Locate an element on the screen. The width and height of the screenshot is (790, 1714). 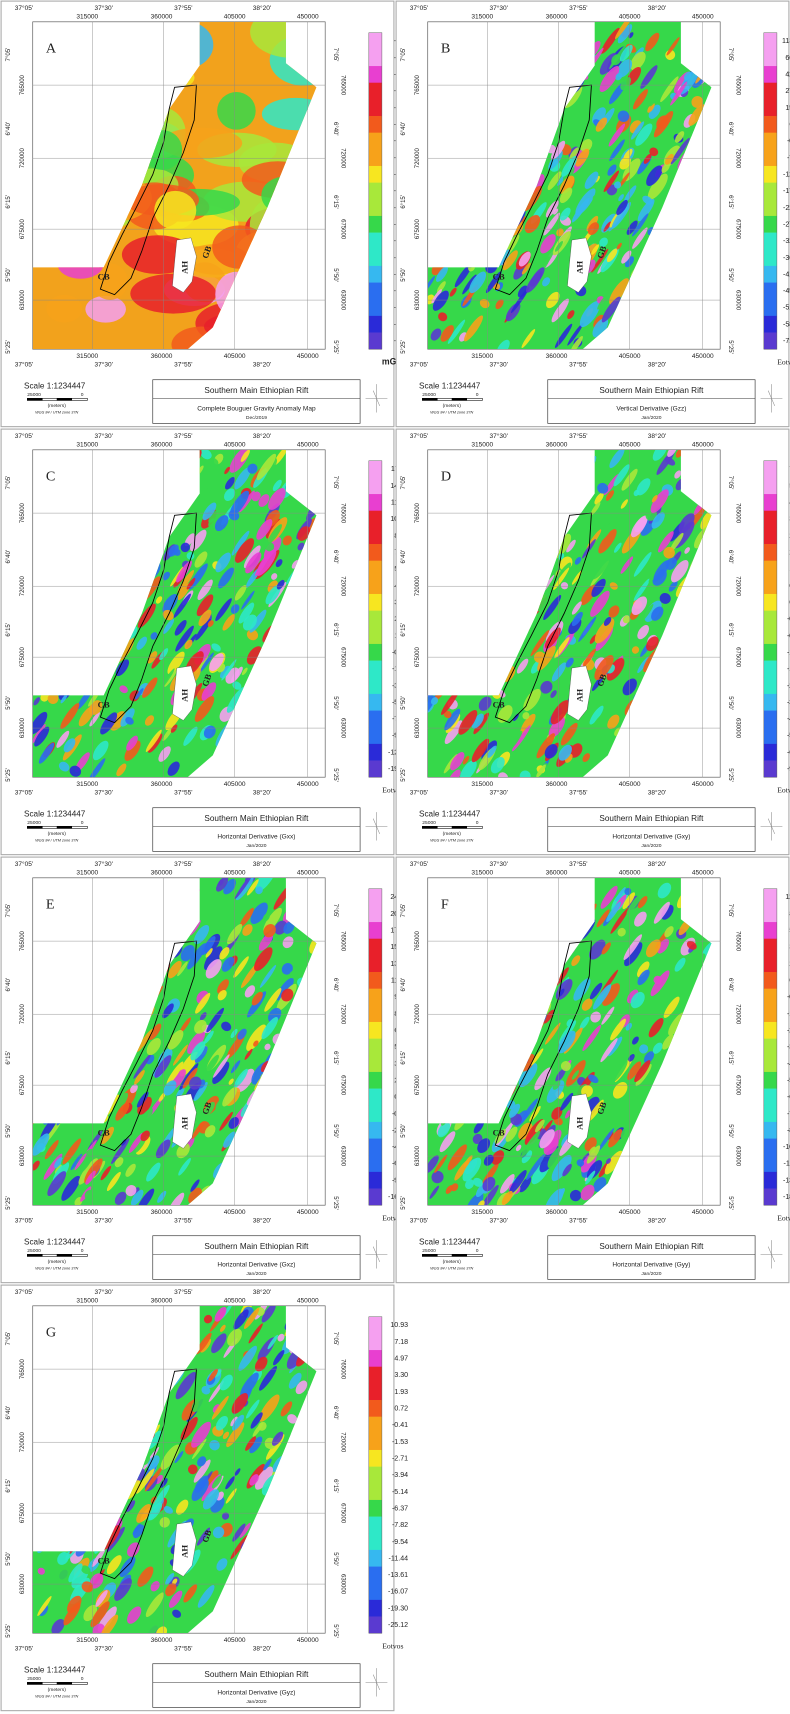
bottom-easting-label: 360000 is located at coordinates (162, 1212).